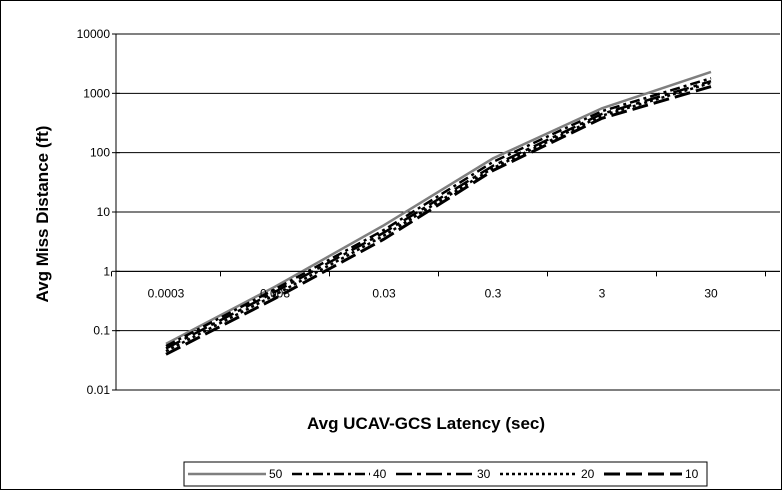 The width and height of the screenshot is (784, 492). I want to click on legend-label-10: 10, so click(692, 474).